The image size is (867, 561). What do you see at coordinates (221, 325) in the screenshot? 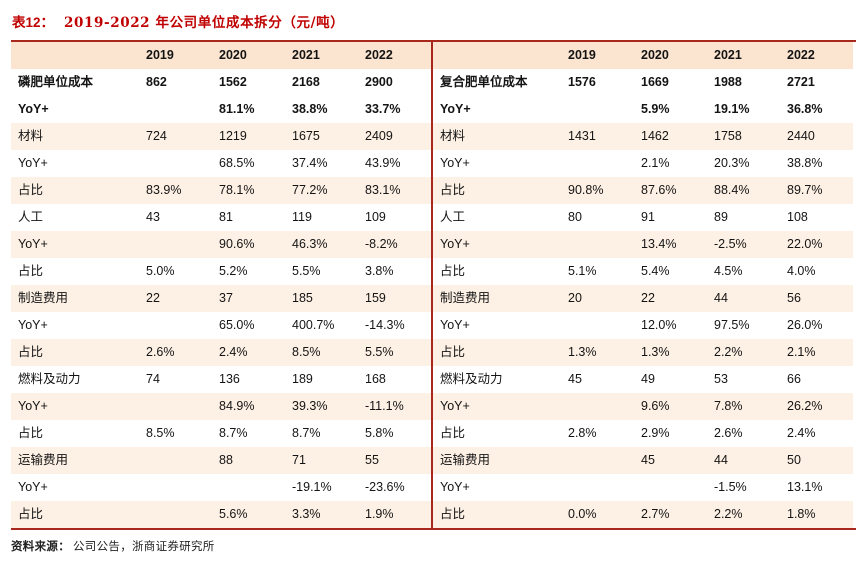
I see `table-row: YoY+ 65.0% 400.7% -14.3%` at bounding box center [221, 325].